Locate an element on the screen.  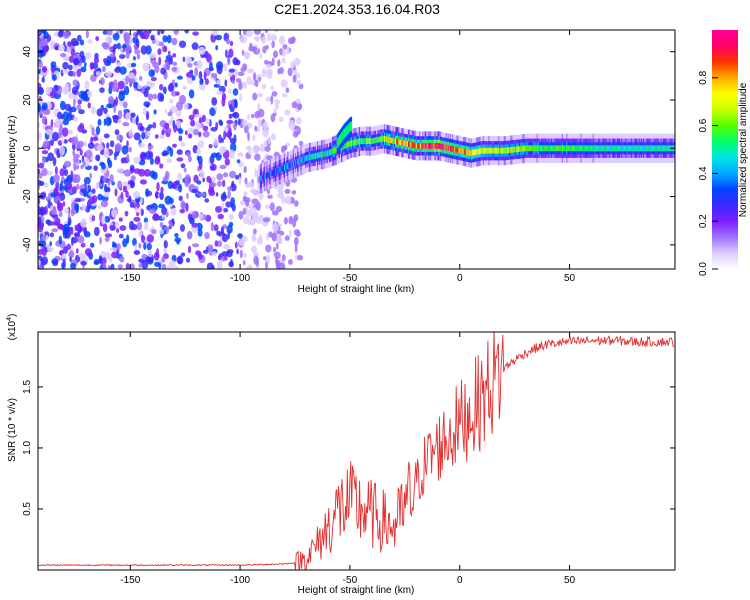
snr-multiplier-close: ) is located at coordinates (12, 315).